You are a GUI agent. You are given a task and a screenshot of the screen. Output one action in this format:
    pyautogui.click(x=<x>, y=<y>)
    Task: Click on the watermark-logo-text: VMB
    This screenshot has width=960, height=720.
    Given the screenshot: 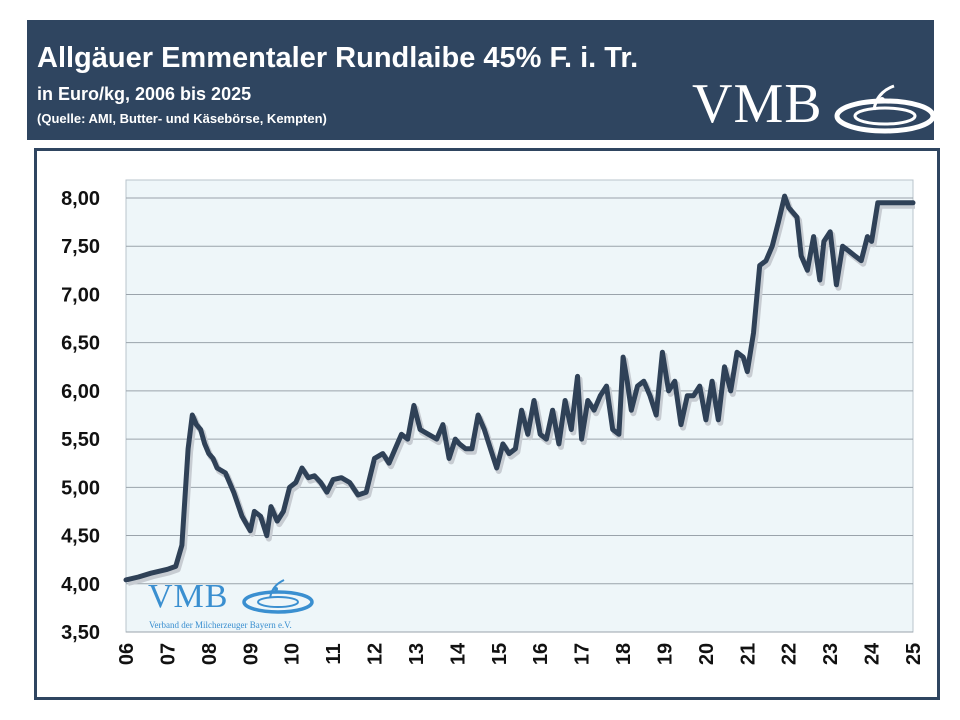 What is the action you would take?
    pyautogui.click(x=188, y=596)
    